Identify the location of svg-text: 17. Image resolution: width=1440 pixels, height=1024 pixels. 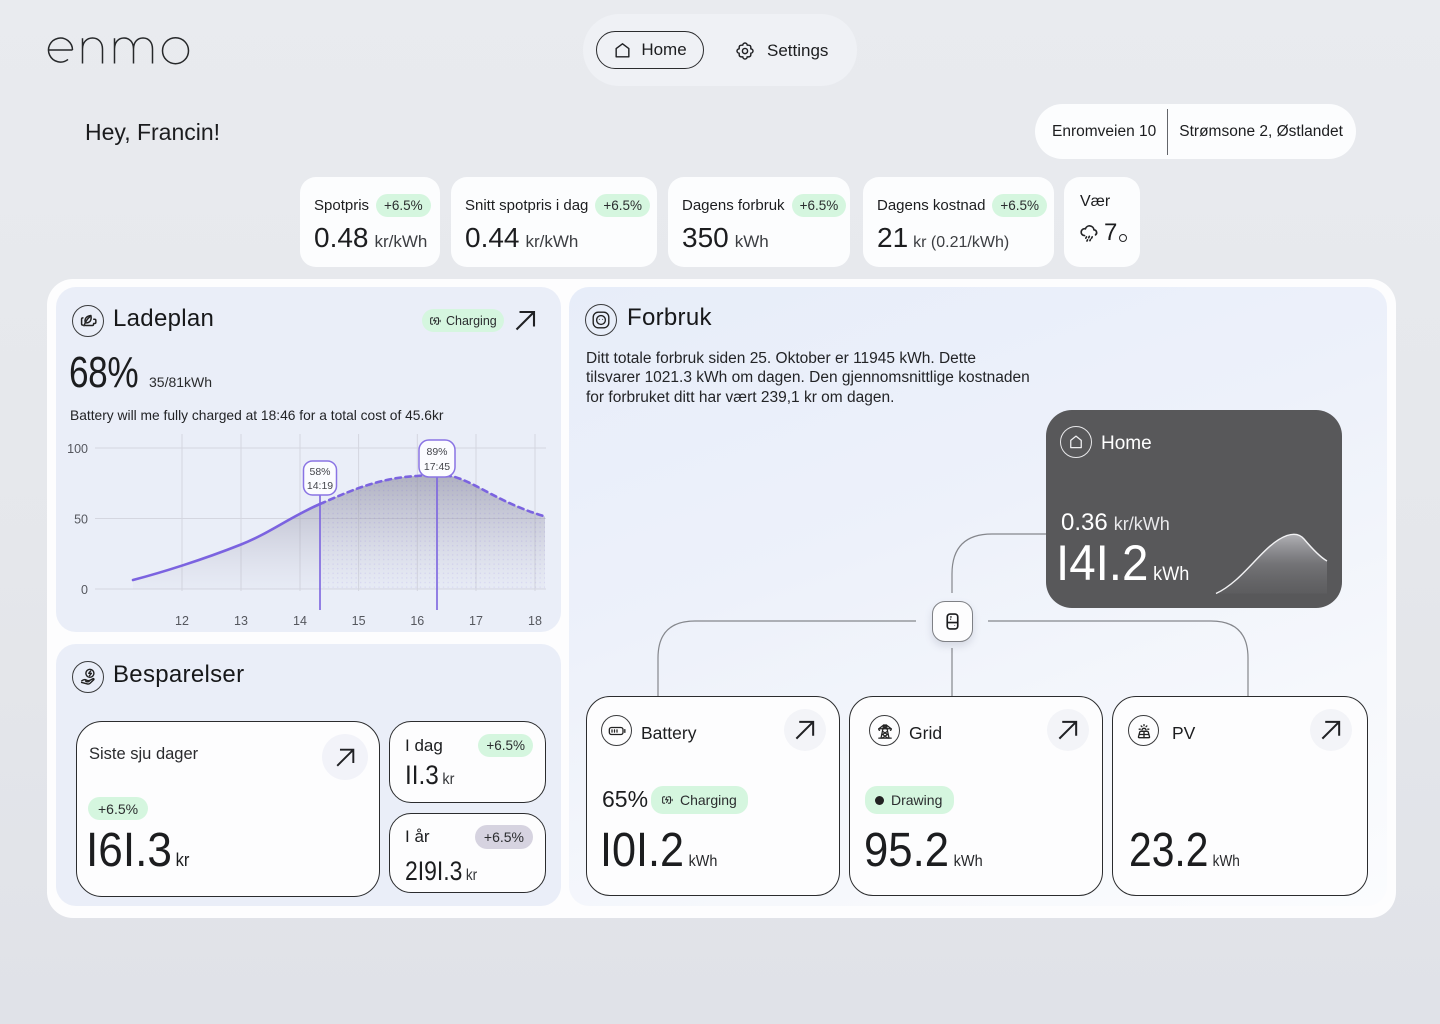
(476, 621).